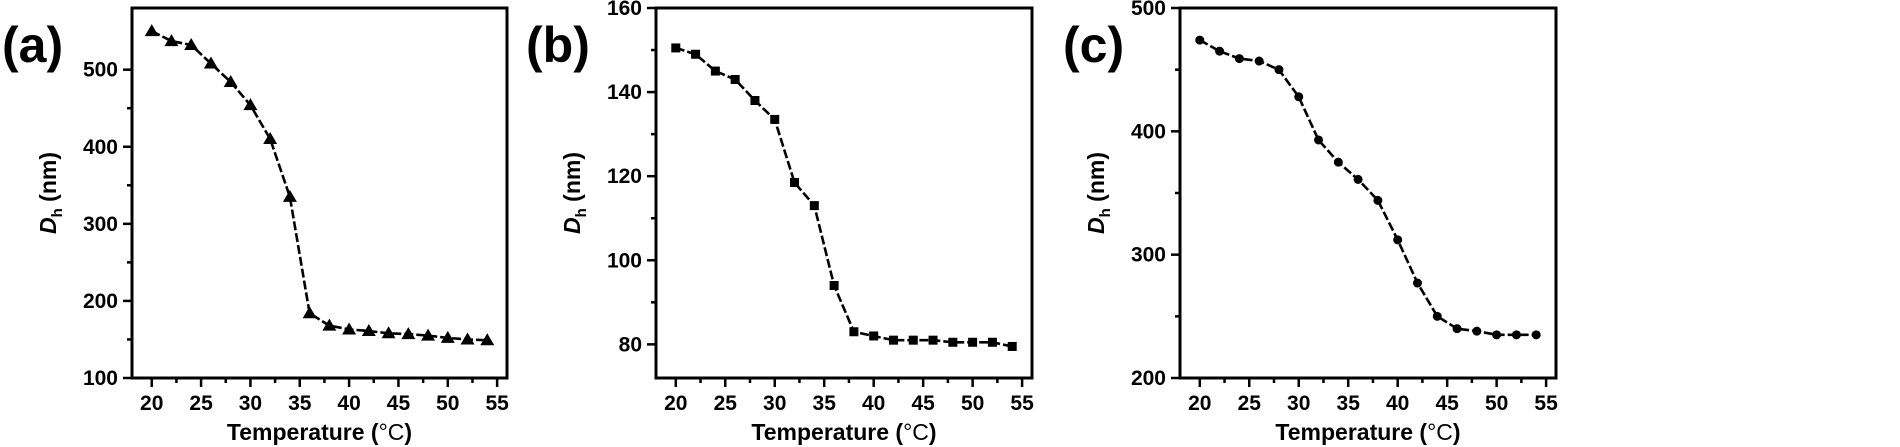 The height and width of the screenshot is (447, 1900). I want to click on x-tick-label: 20, so click(151, 403).